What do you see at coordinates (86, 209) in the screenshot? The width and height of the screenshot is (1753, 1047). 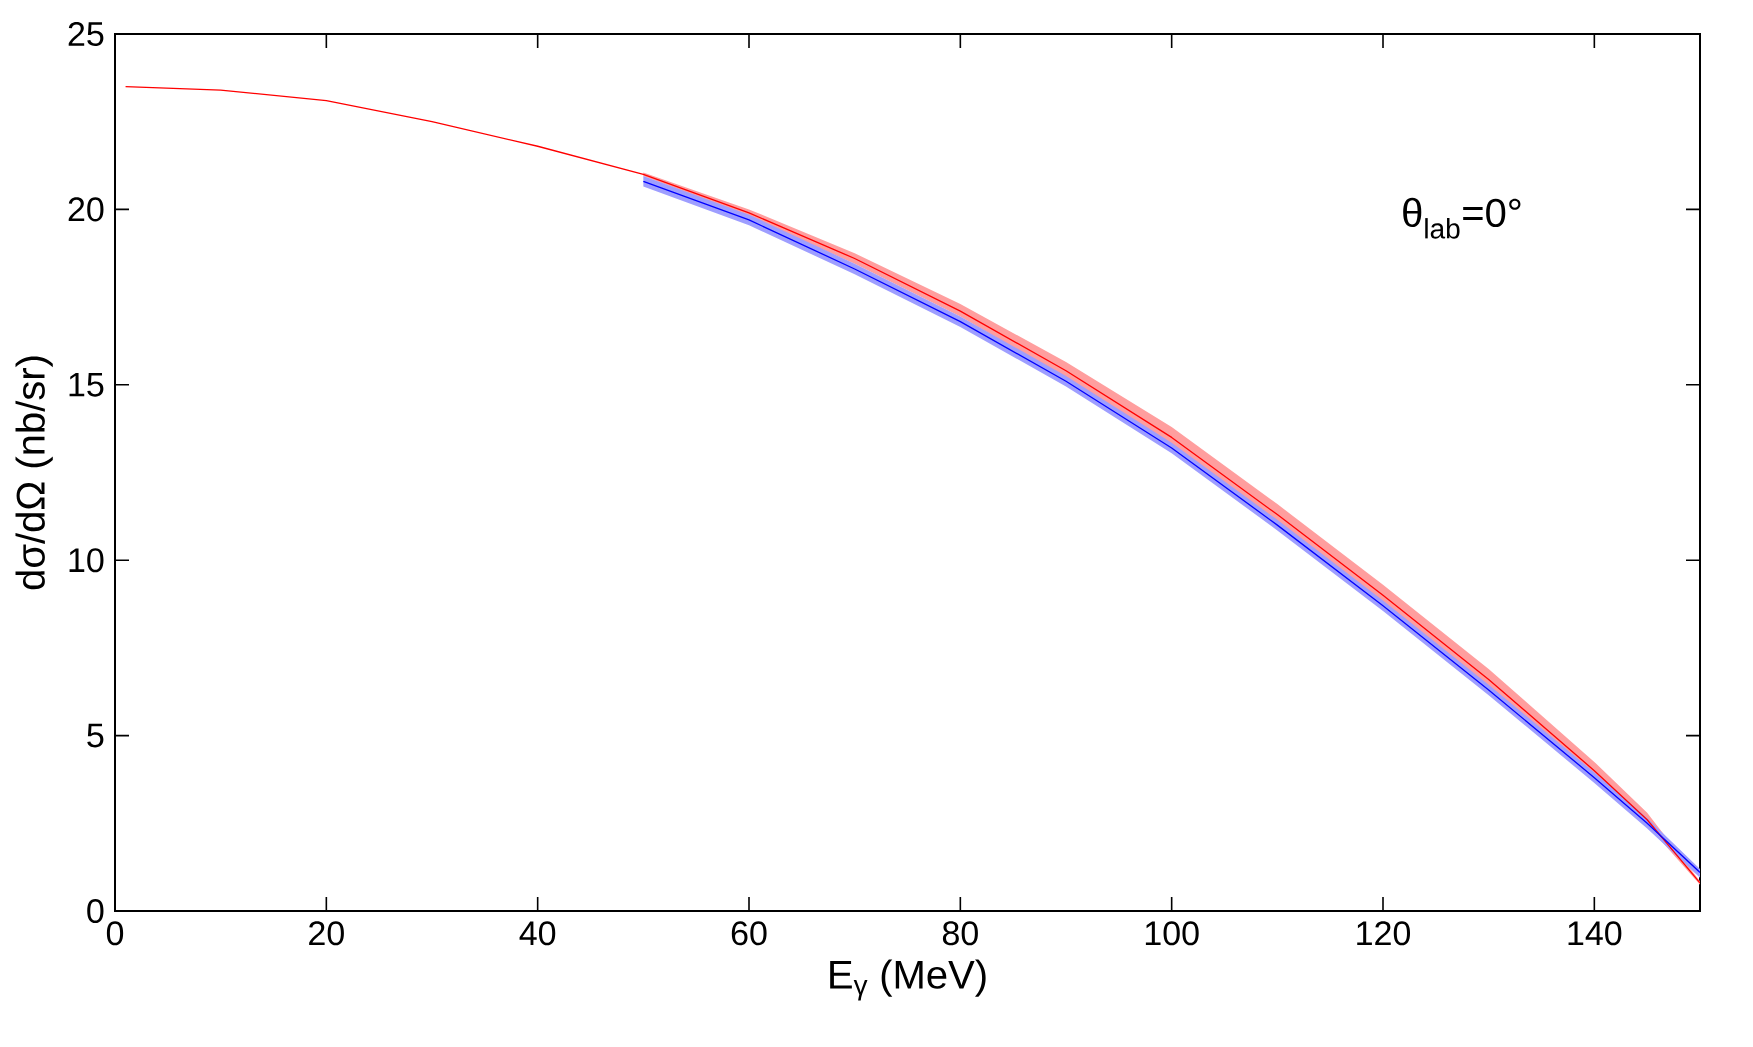 I see `y-tick-label: 20` at bounding box center [86, 209].